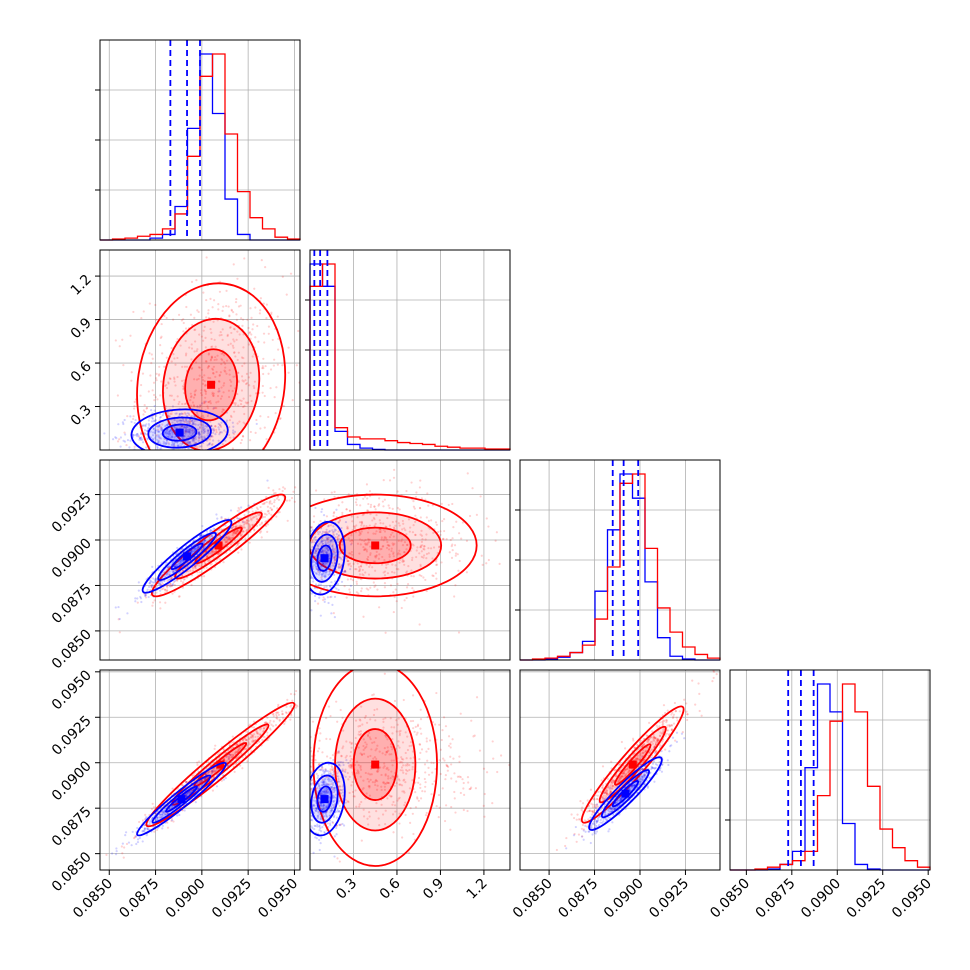 Image resolution: width=970 pixels, height=970 pixels. Describe the element at coordinates (830, 777) in the screenshot. I see `red-histogram` at that location.